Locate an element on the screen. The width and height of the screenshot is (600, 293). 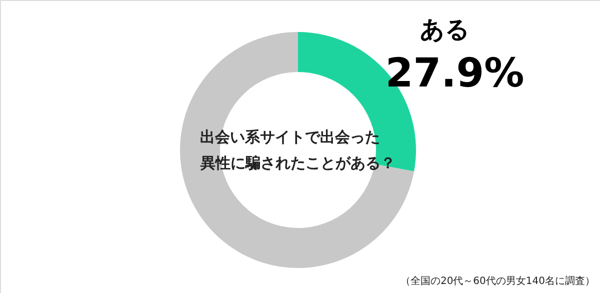
data-label: 27.9% is located at coordinates (454, 73).